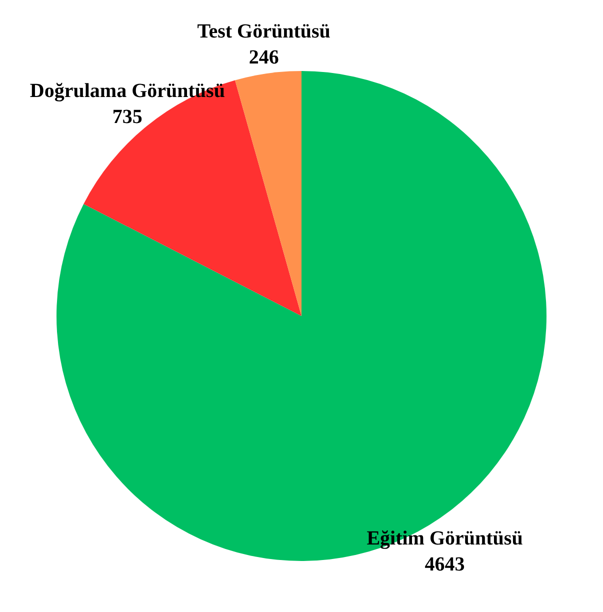 Image resolution: width=603 pixels, height=612 pixels. What do you see at coordinates (268, 193) in the screenshot?
I see `pie-slice` at bounding box center [268, 193].